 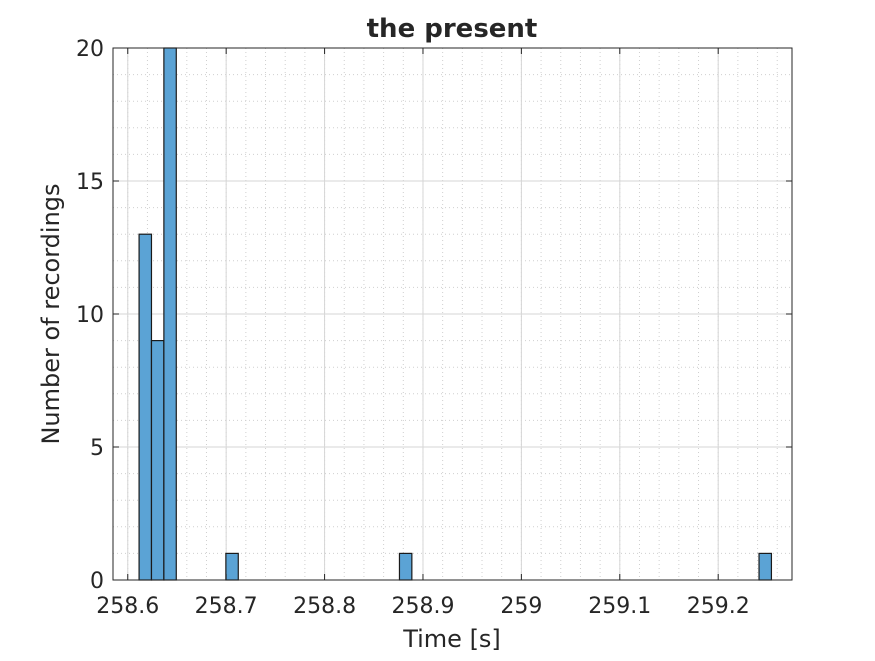 What do you see at coordinates (451, 639) in the screenshot?
I see `x-axis-label: Time [s]` at bounding box center [451, 639].